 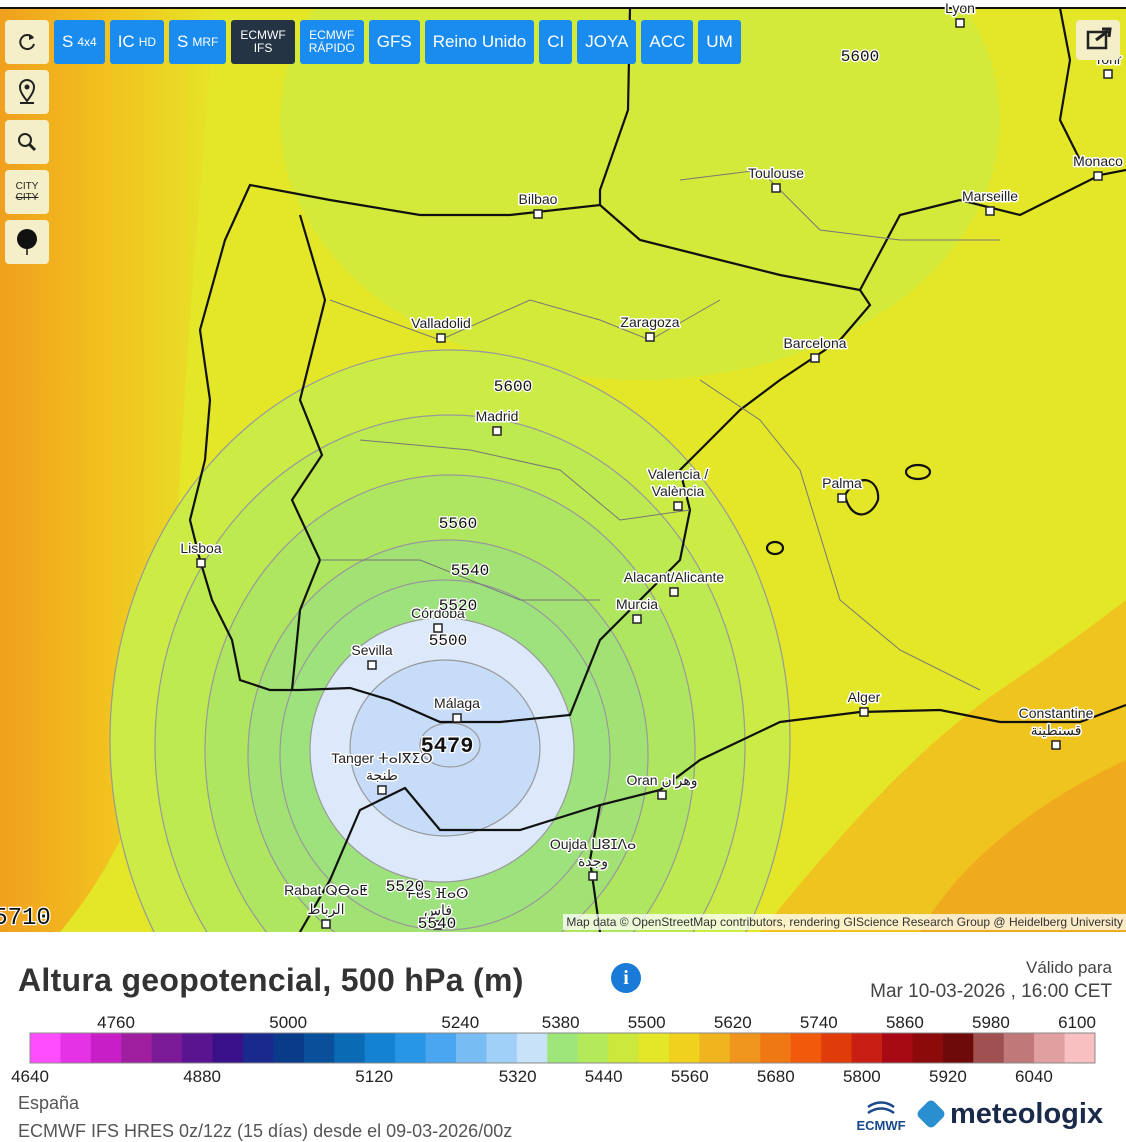 I want to click on model-button: S MRF, so click(x=198, y=42).